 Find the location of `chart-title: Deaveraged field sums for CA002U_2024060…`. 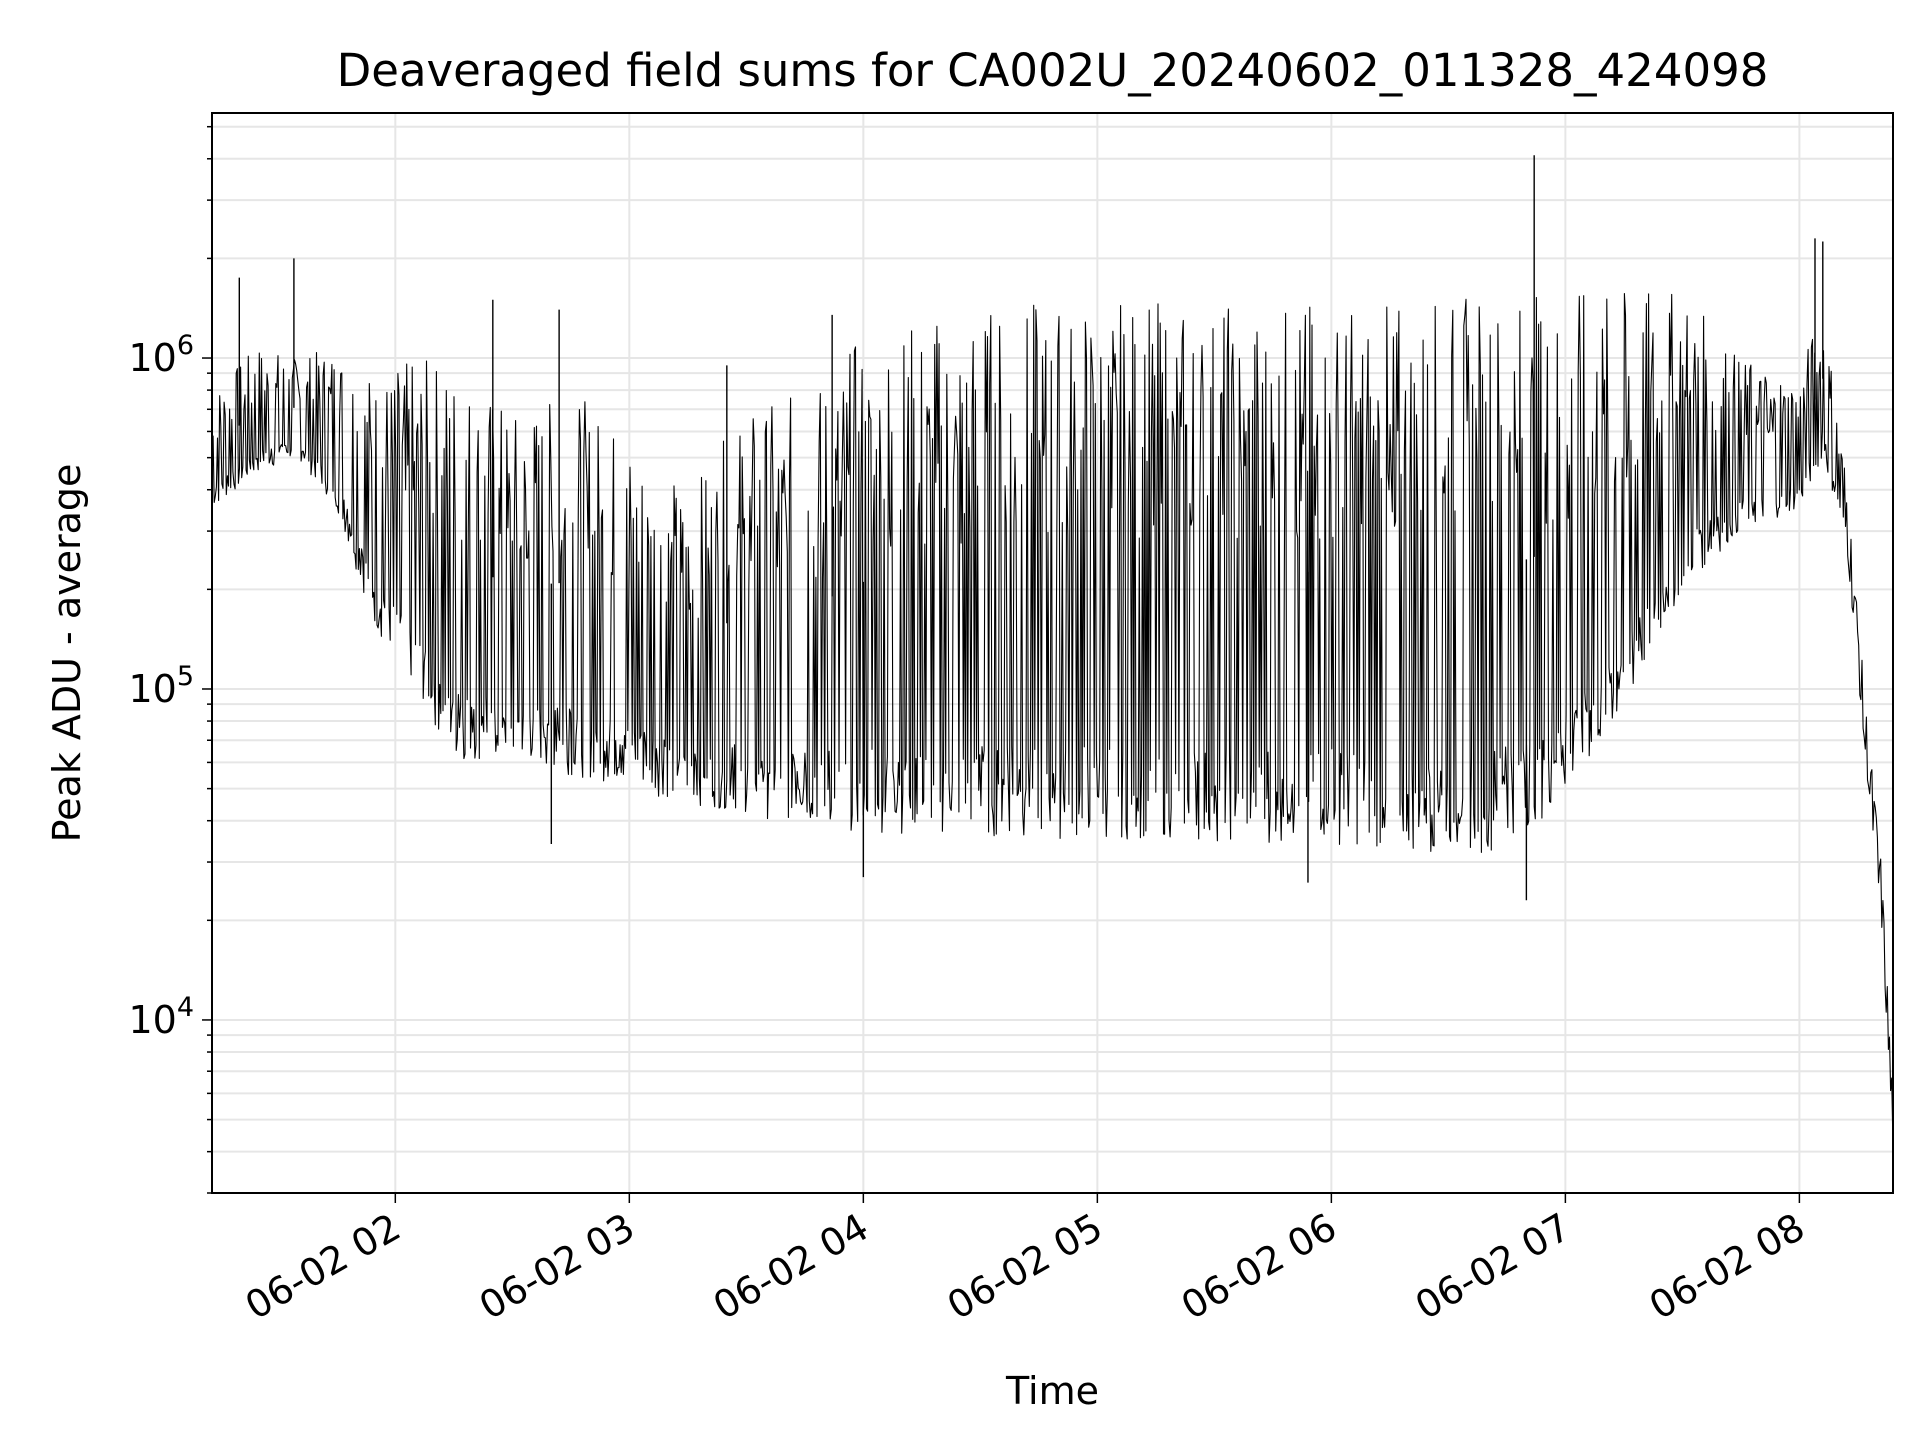

chart-title: Deaveraged field sums for CA002U_2024060… is located at coordinates (1053, 70).